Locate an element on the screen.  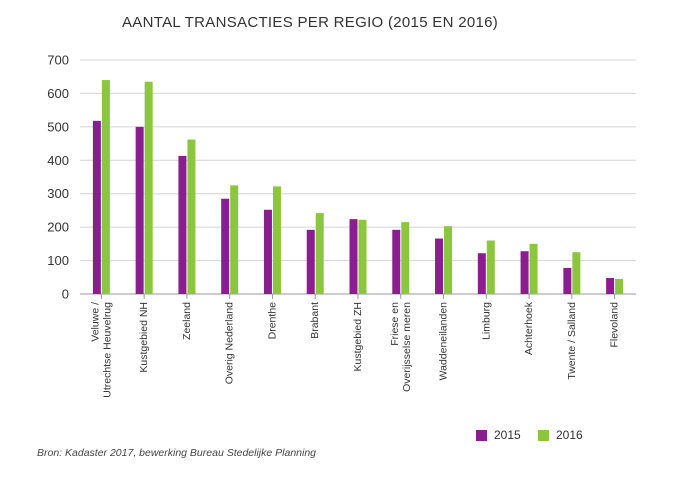
legend-swatch-2015 is located at coordinates (481, 435).